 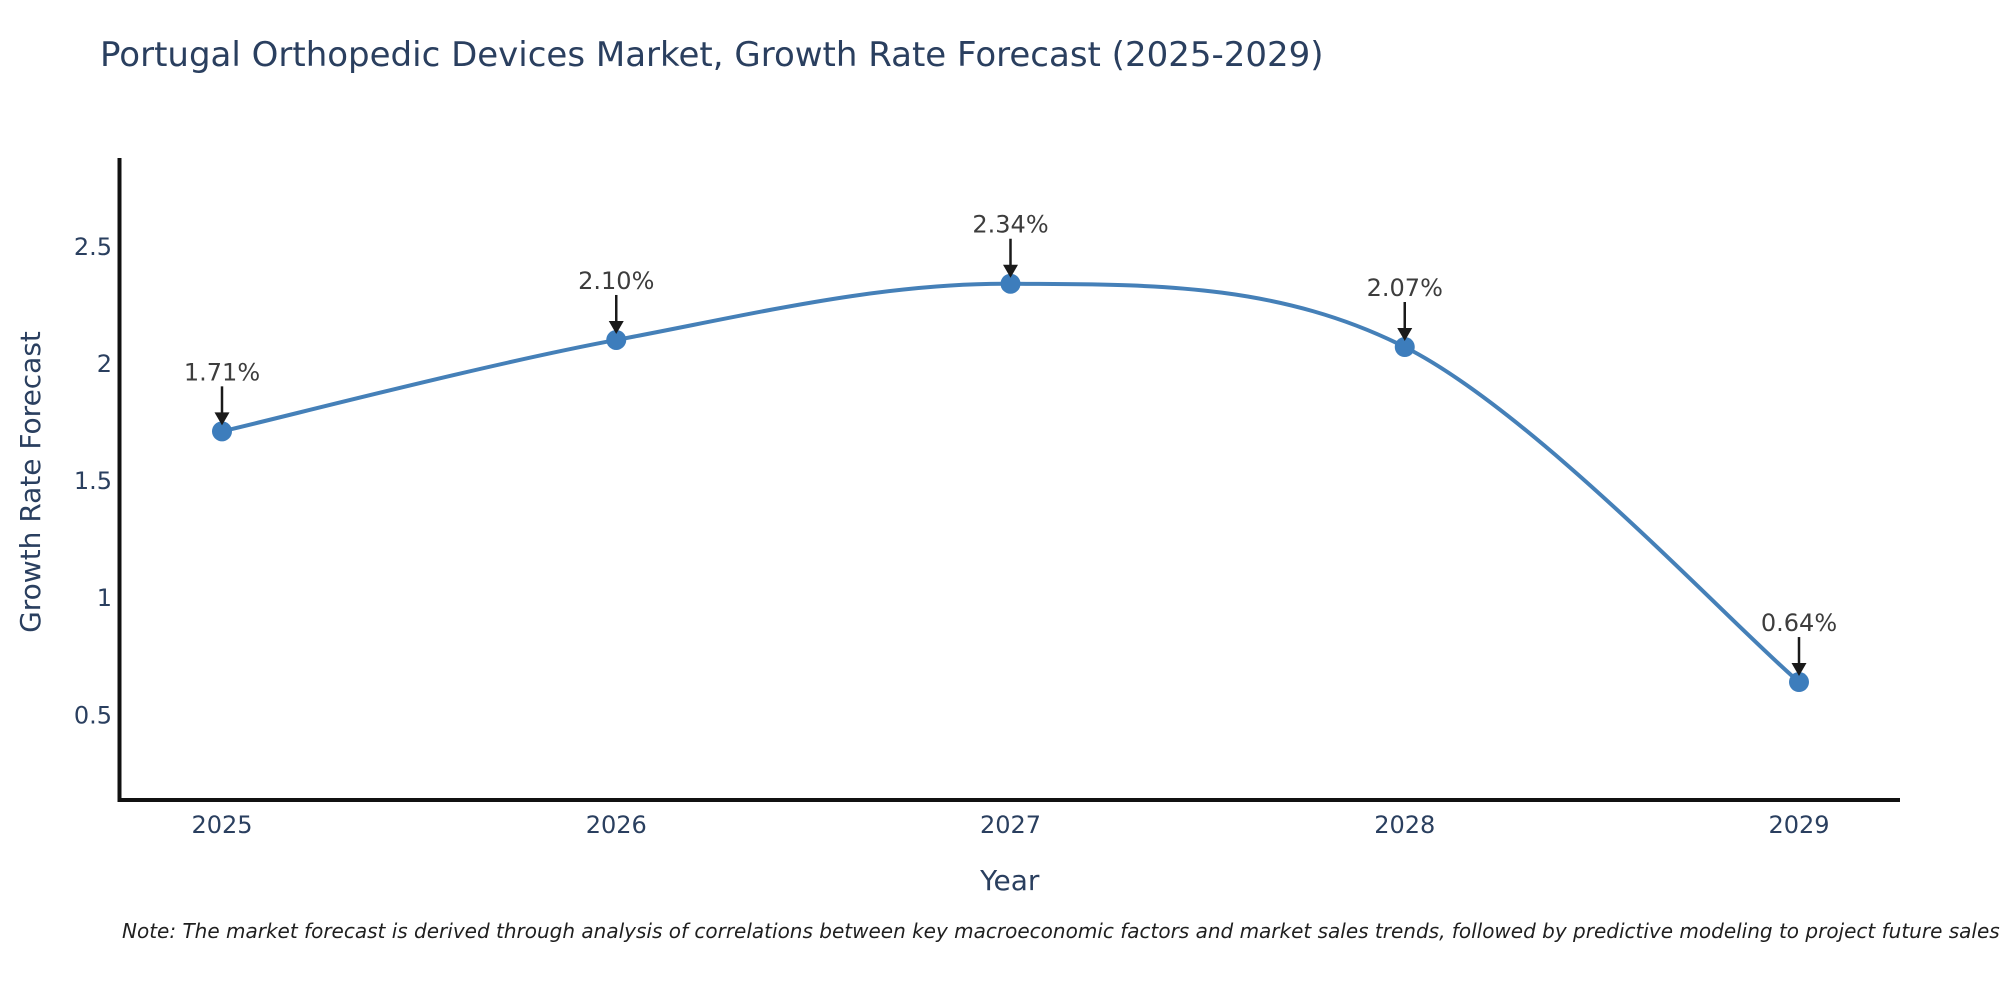 I want to click on ytick-label: 1, so click(x=104, y=598).